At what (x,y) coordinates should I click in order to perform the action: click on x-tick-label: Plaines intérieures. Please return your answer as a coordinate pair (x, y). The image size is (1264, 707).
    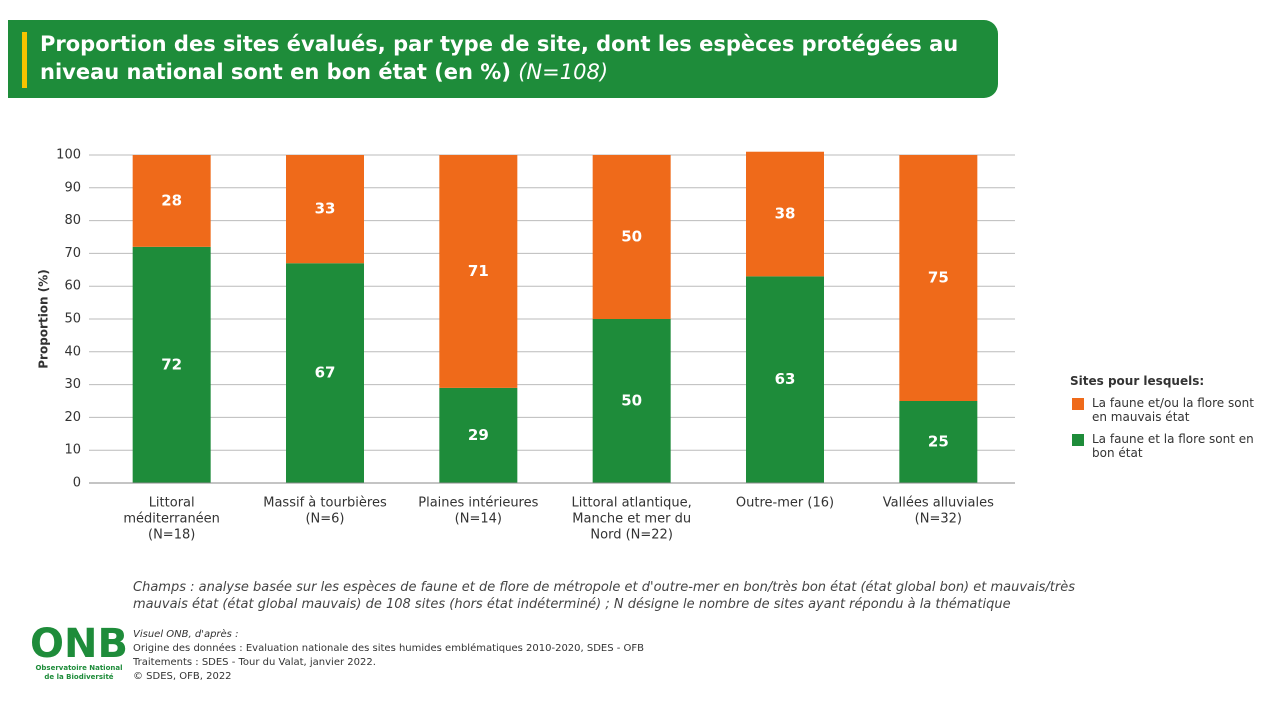
    Looking at the image, I should click on (478, 503).